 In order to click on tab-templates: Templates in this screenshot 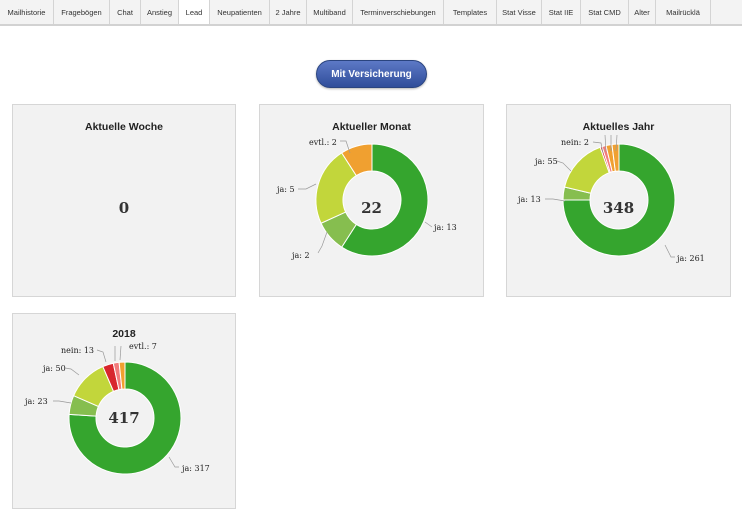, I will do `click(470, 12)`.